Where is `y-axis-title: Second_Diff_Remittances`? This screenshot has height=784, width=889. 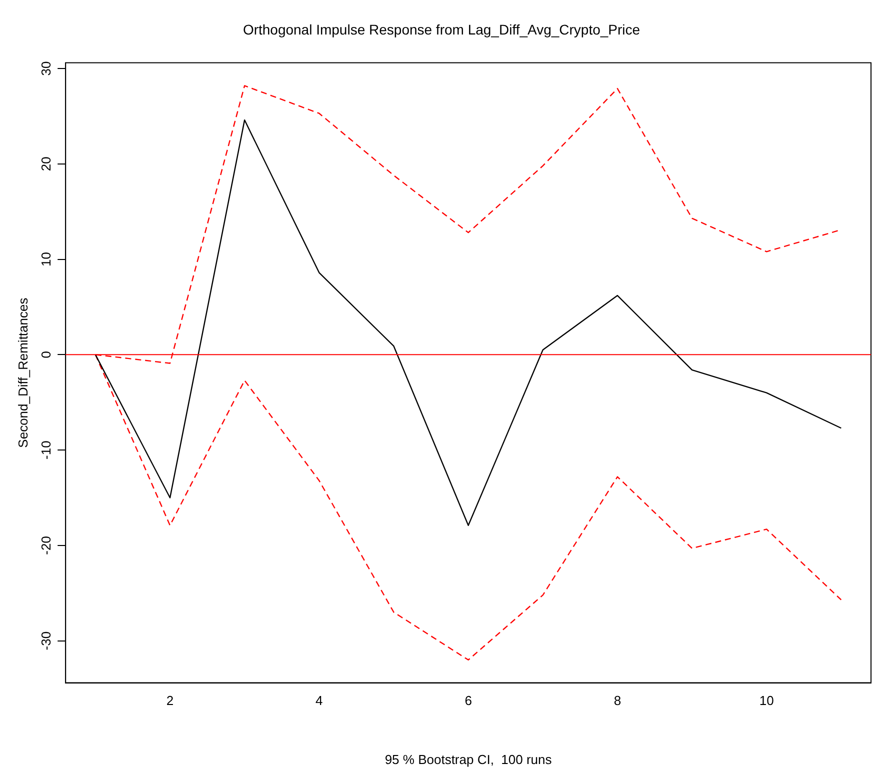
y-axis-title: Second_Diff_Remittances is located at coordinates (22, 372).